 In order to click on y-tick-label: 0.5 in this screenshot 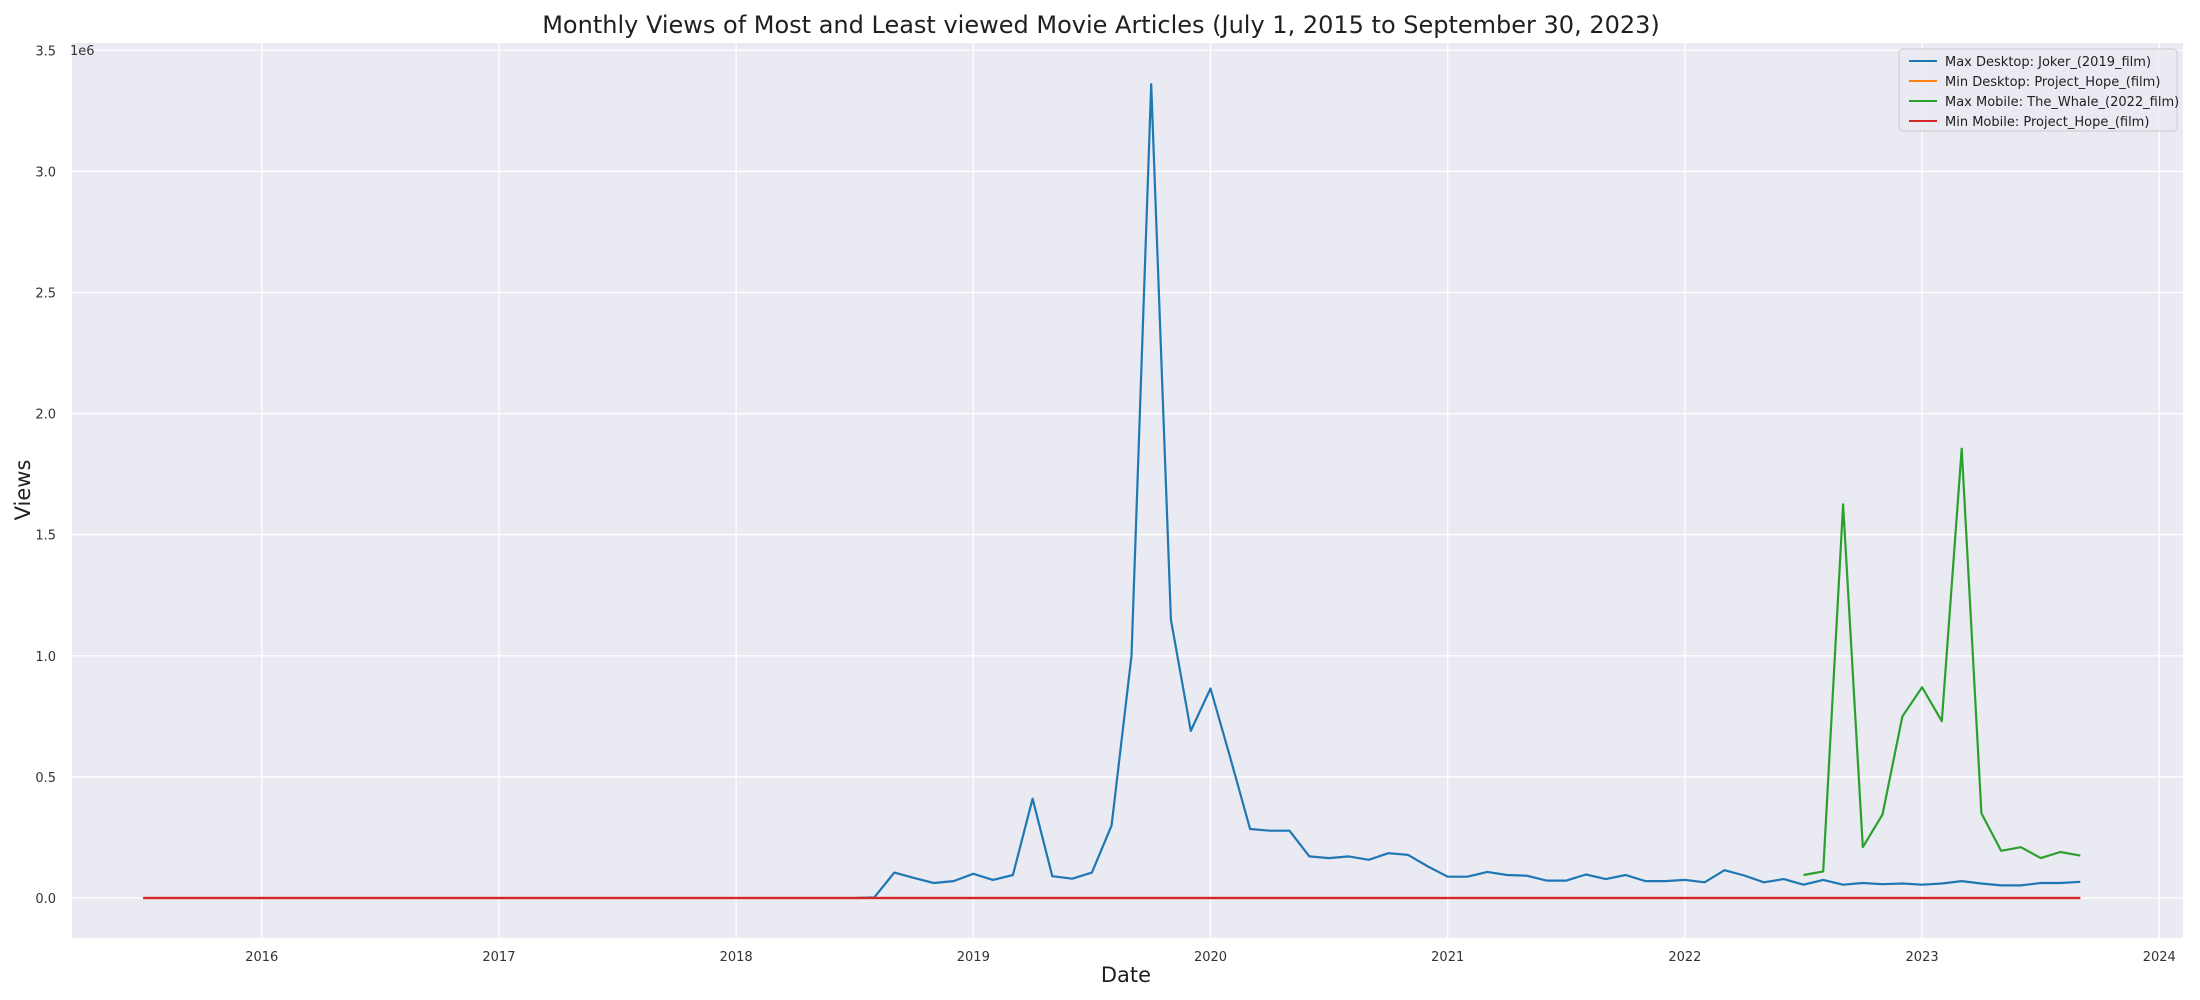, I will do `click(45, 778)`.